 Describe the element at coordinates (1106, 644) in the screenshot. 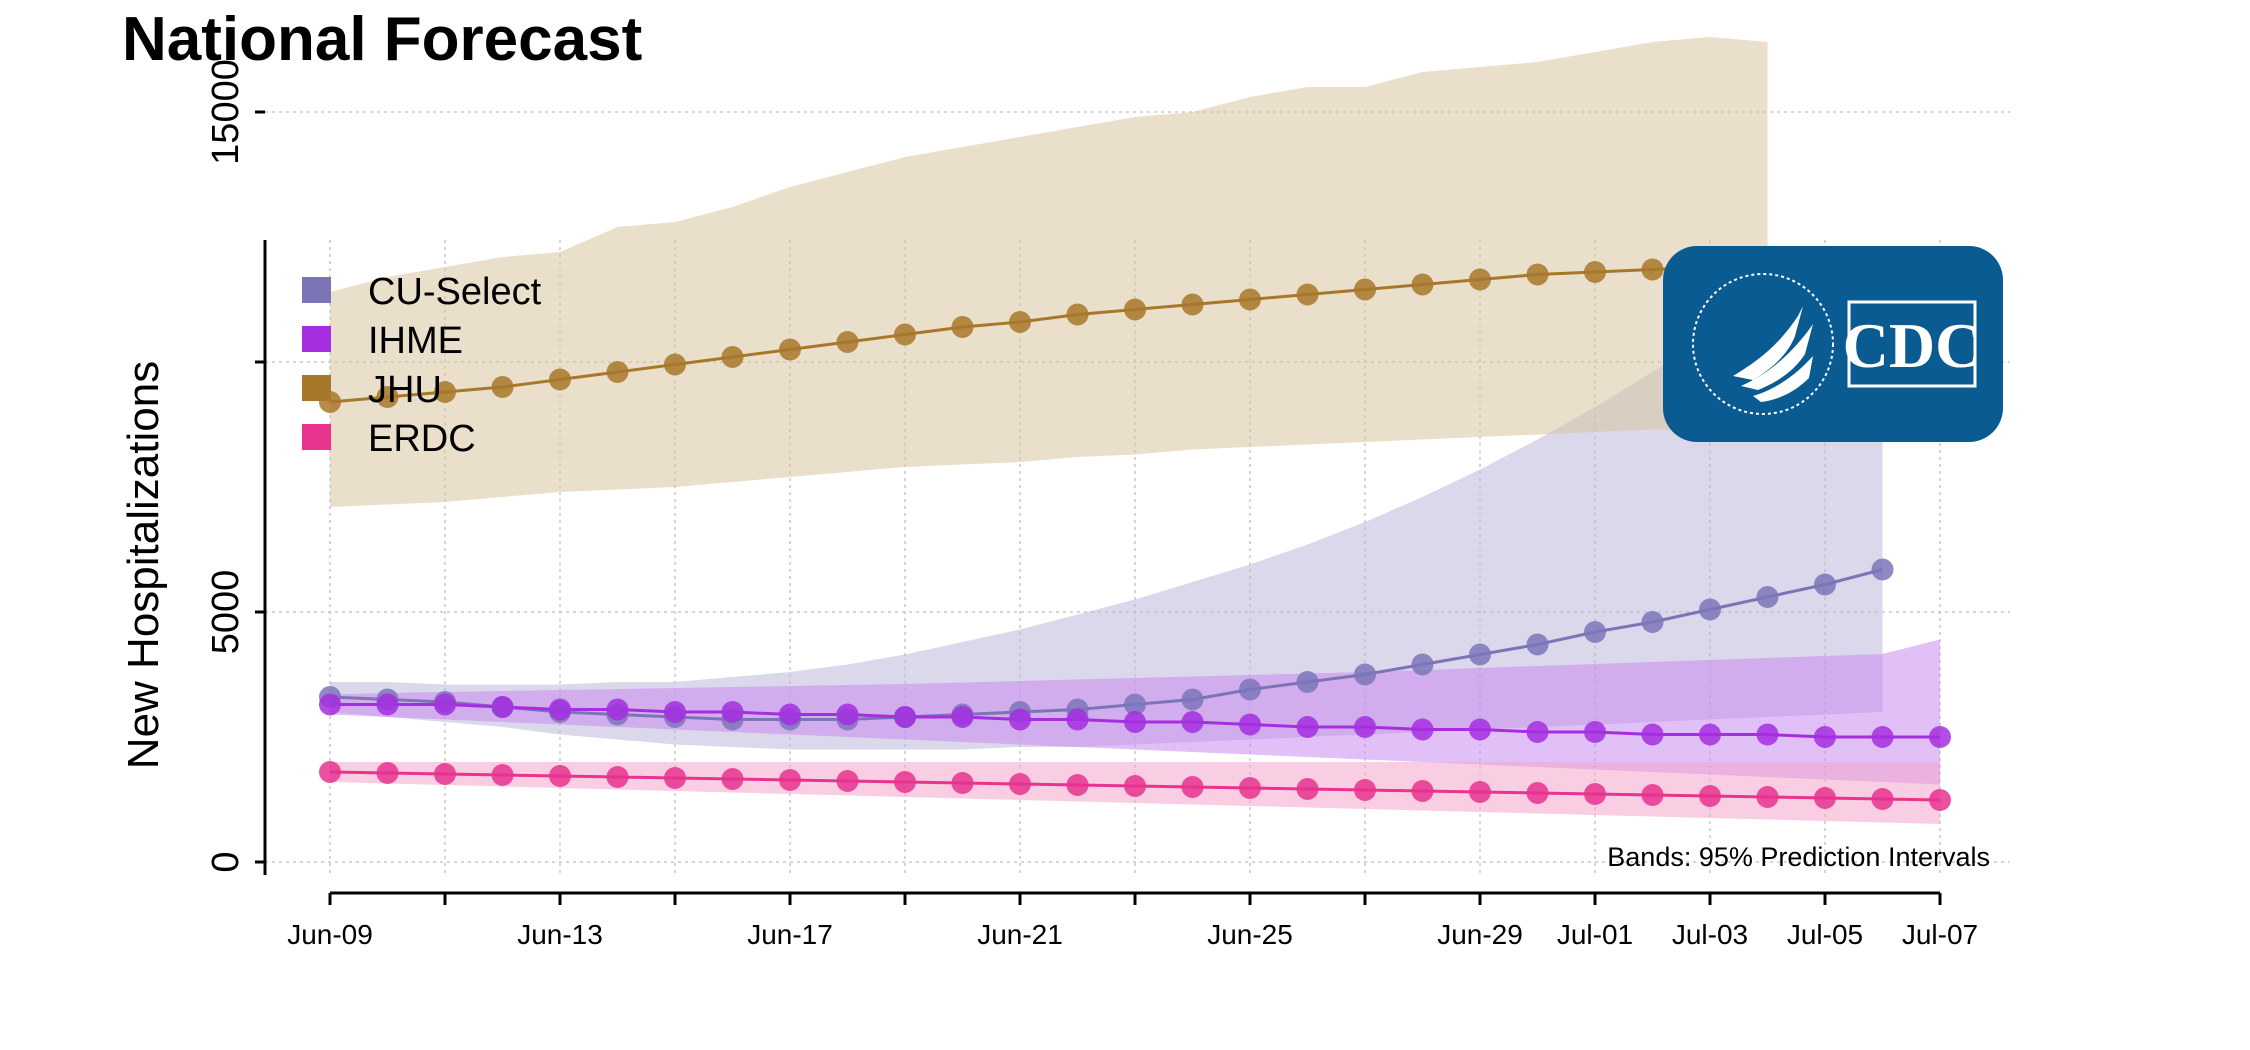

I see `line-cu-select` at that location.